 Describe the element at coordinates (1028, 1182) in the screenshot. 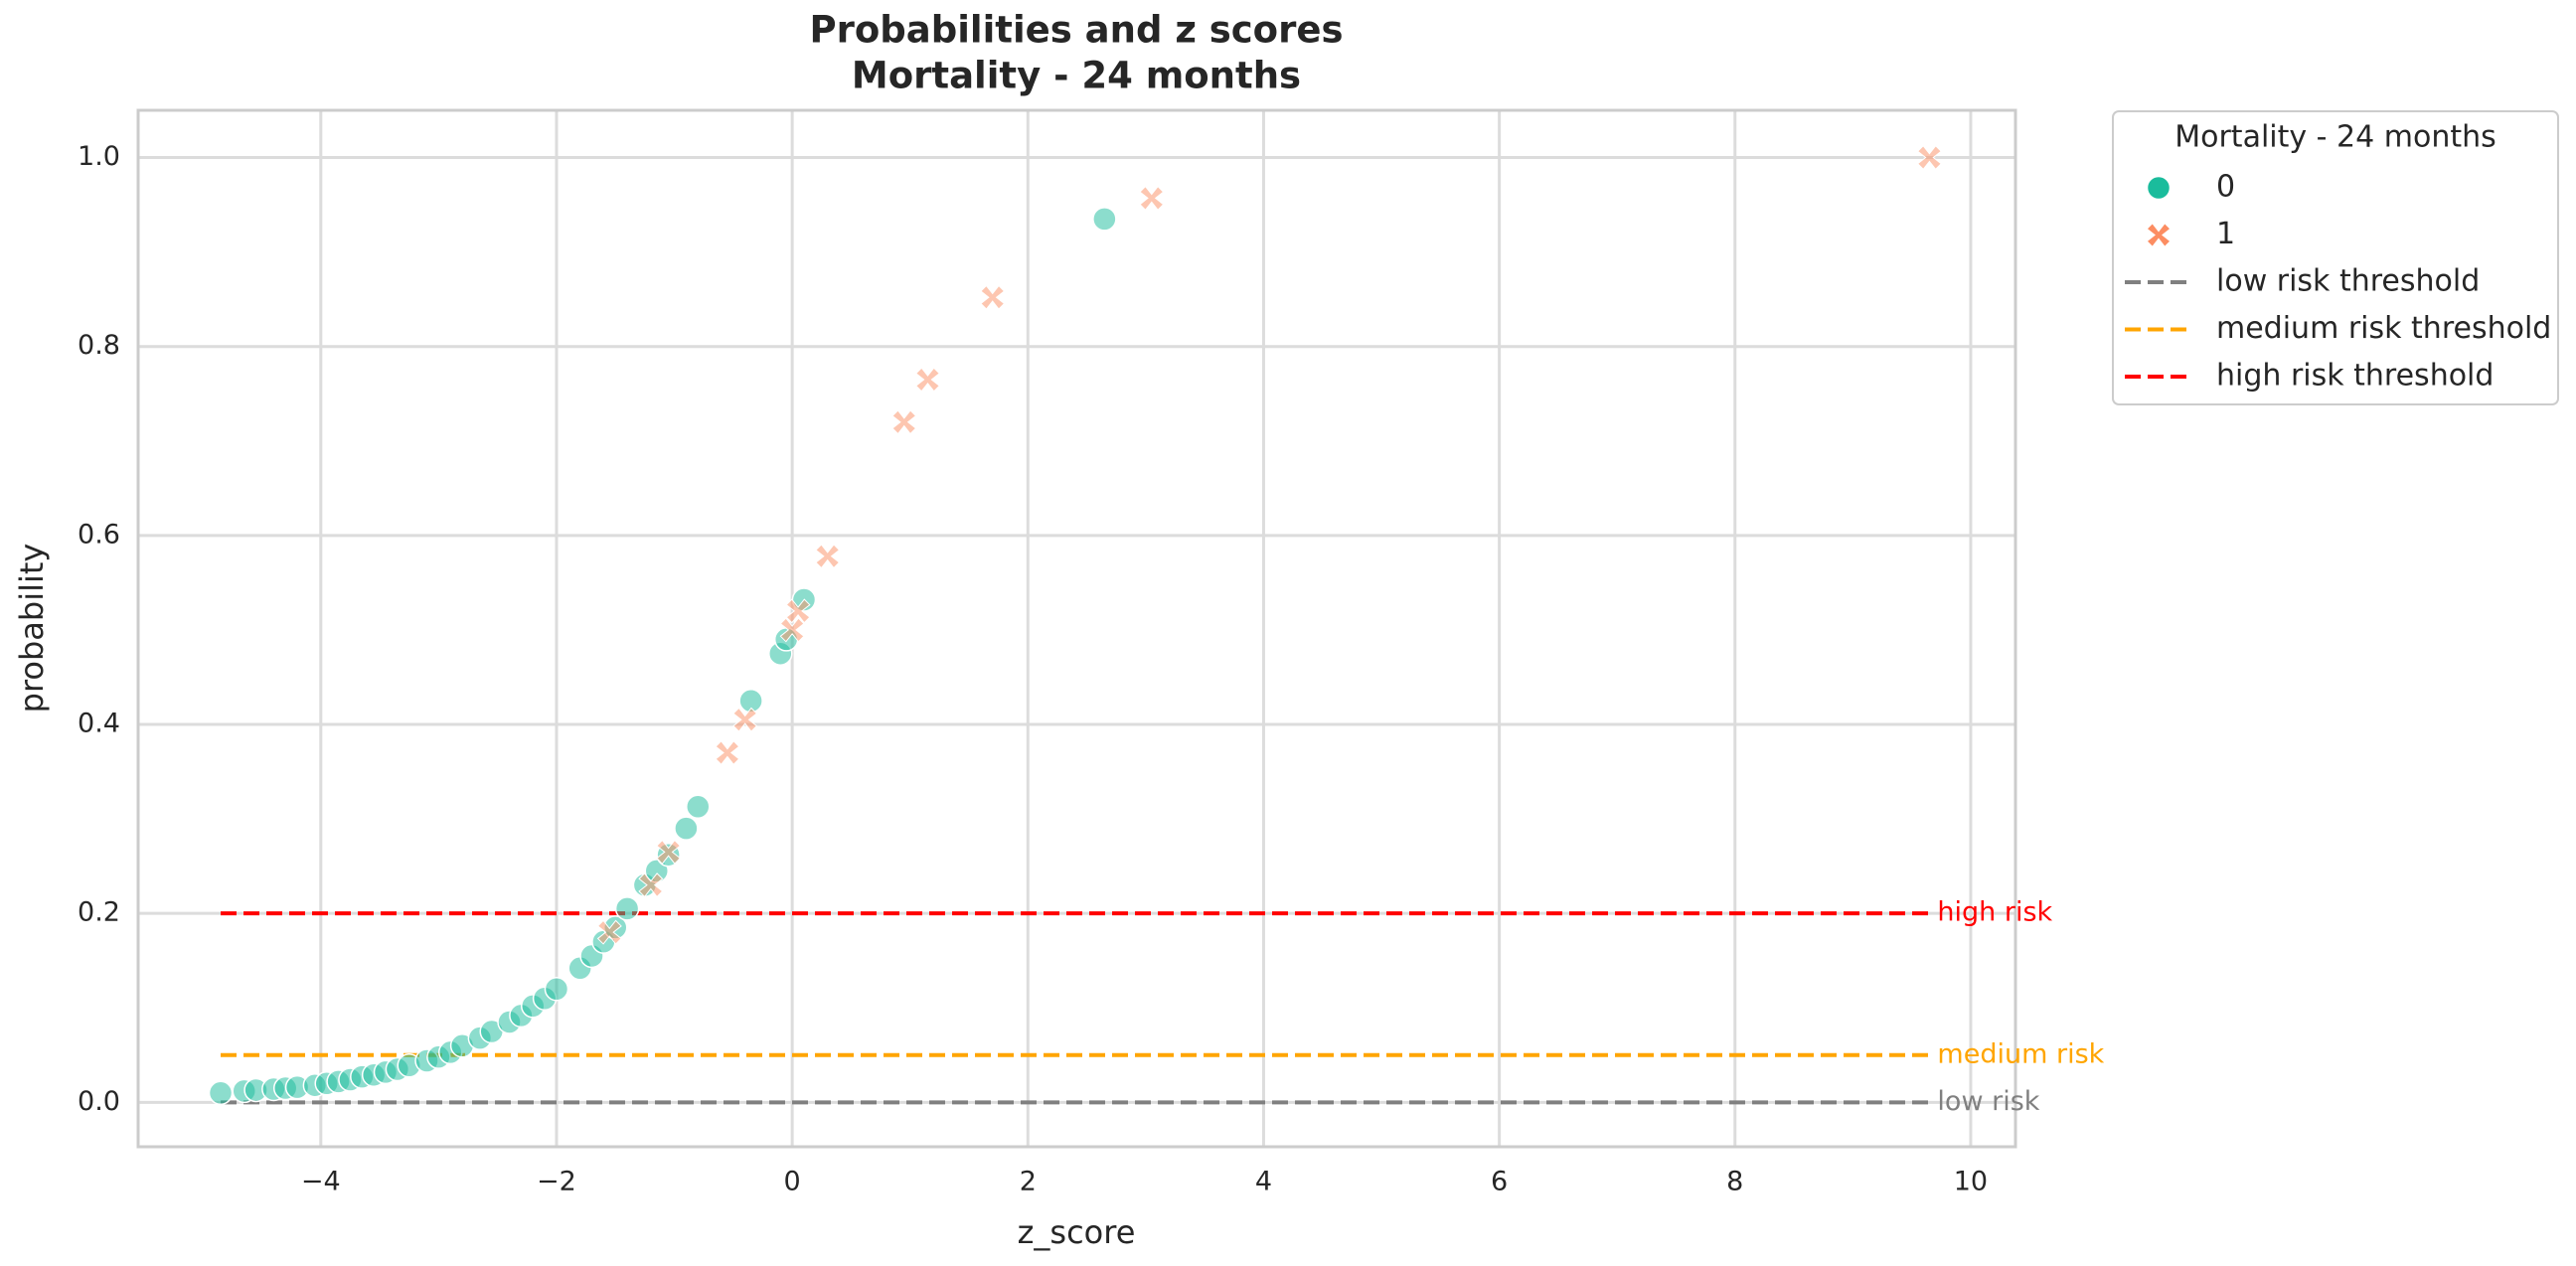

I see `x-tick-label: 2` at that location.